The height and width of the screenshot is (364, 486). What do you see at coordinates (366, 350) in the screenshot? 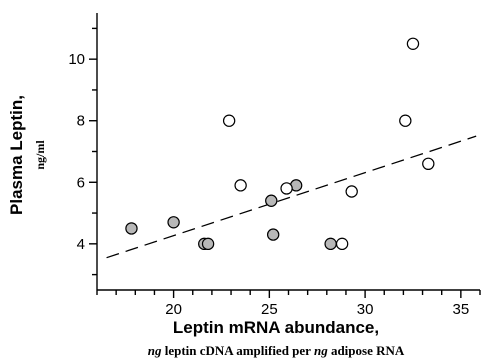
I see `x-axis-subtitle-text: adipose RNA` at bounding box center [366, 350].